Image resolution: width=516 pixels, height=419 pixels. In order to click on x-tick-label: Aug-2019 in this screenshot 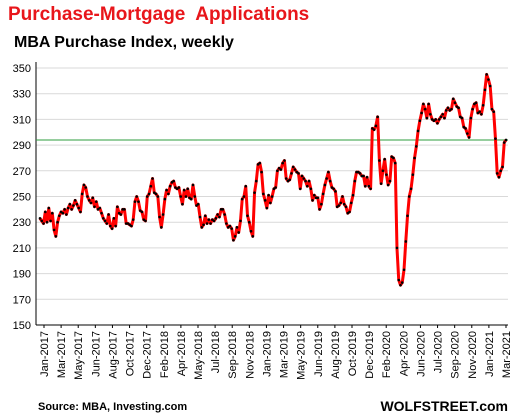, I will do `click(336, 355)`.